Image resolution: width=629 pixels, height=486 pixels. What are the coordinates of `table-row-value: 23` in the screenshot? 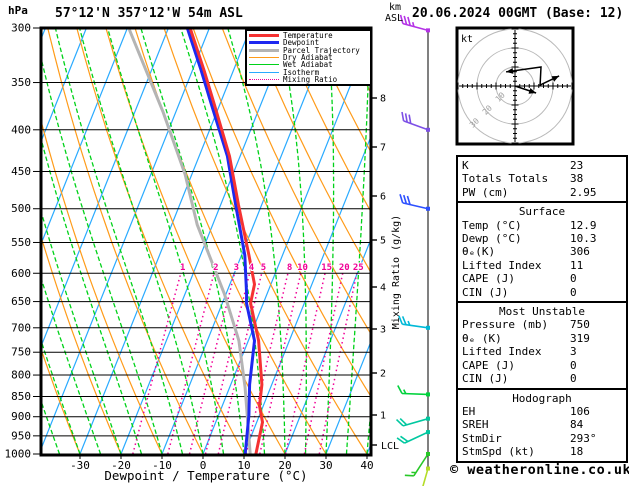 It's located at (577, 165).